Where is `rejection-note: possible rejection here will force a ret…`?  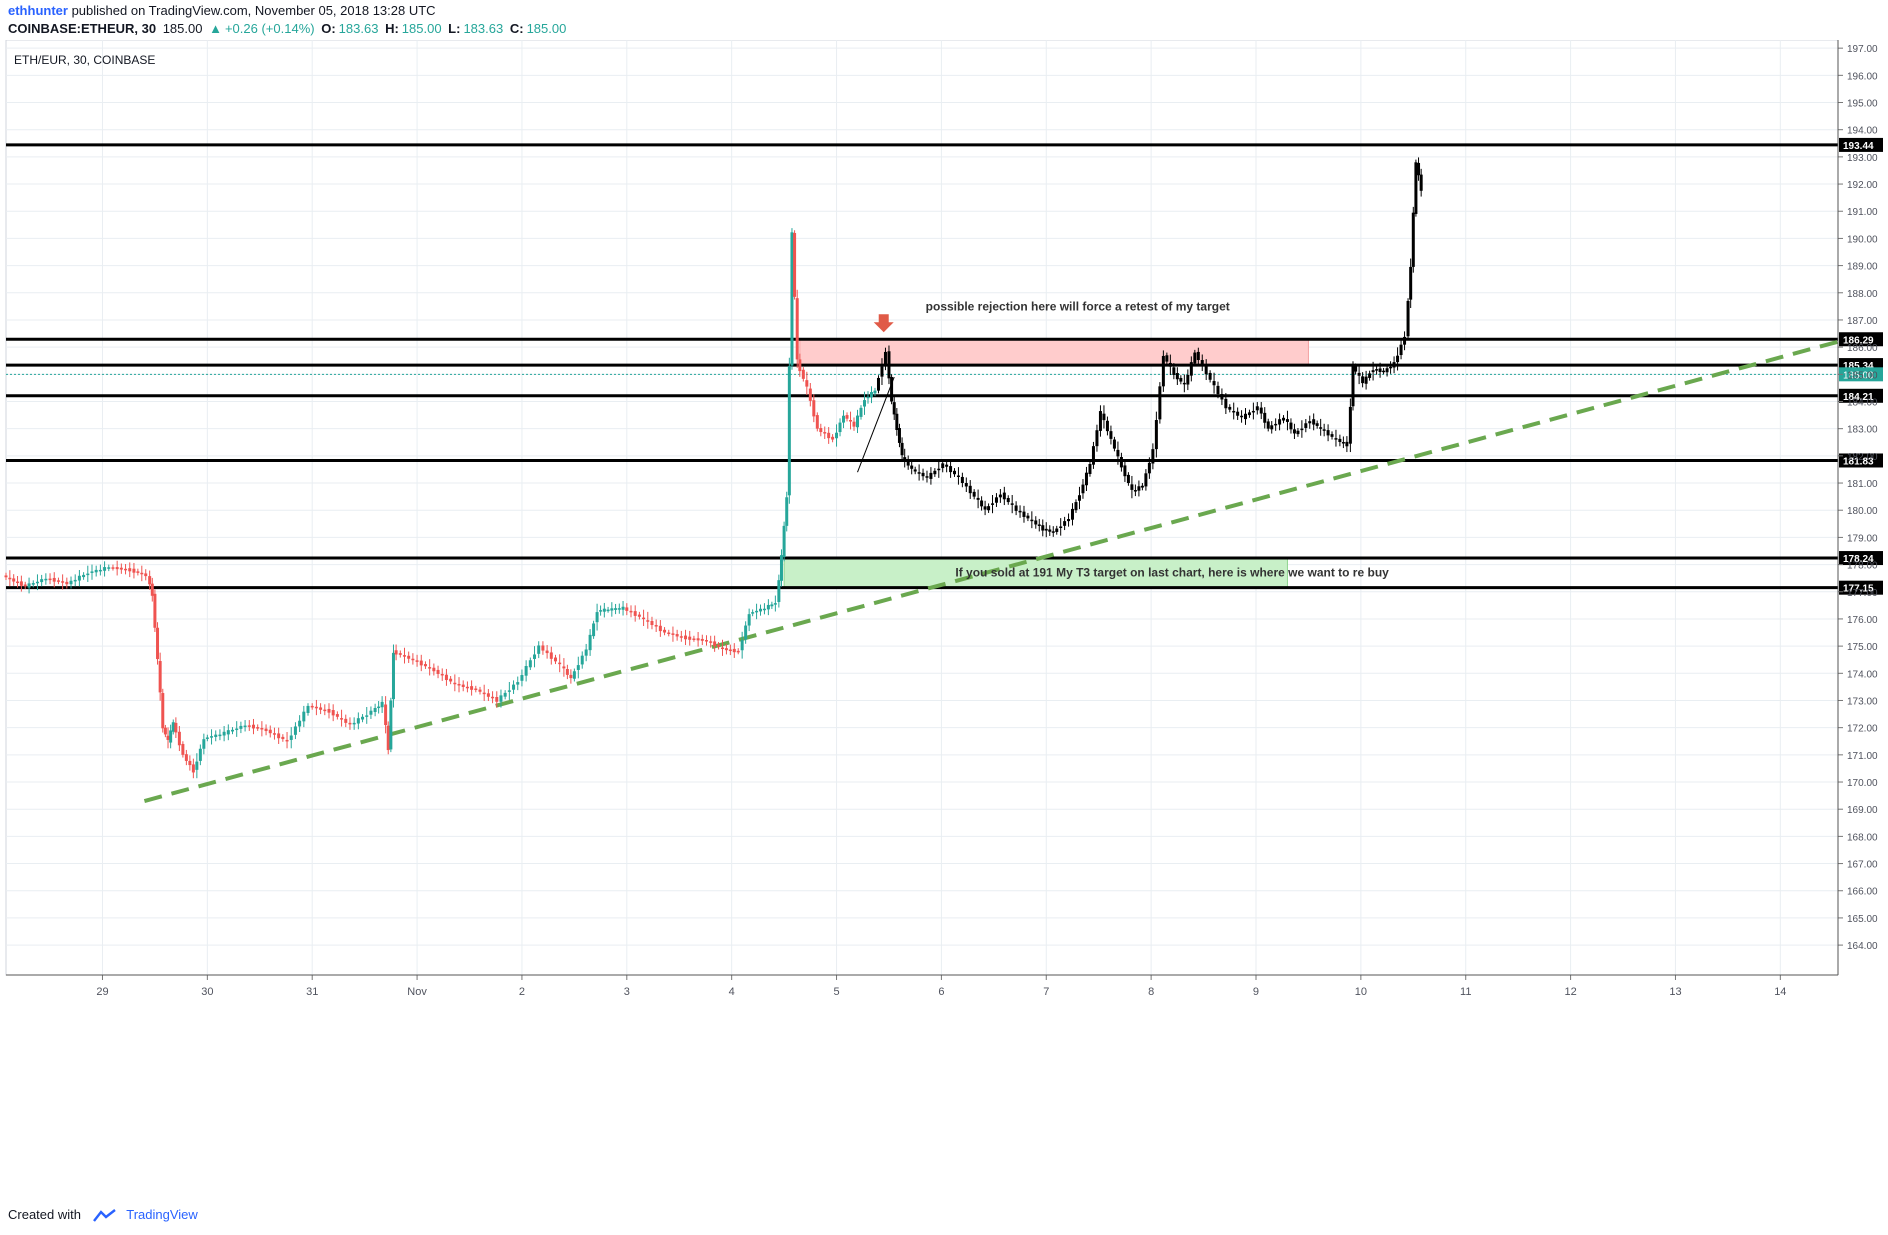
rejection-note: possible rejection here will force a ret… is located at coordinates (1078, 306).